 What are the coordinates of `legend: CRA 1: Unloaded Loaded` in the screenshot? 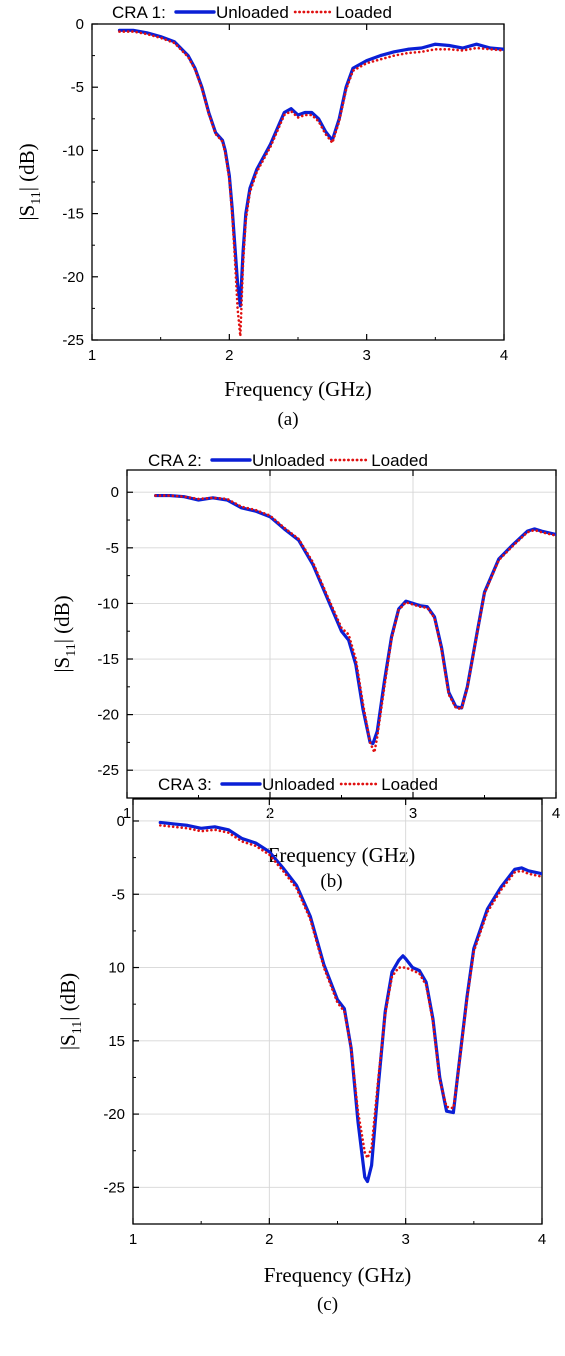 It's located at (252, 12).